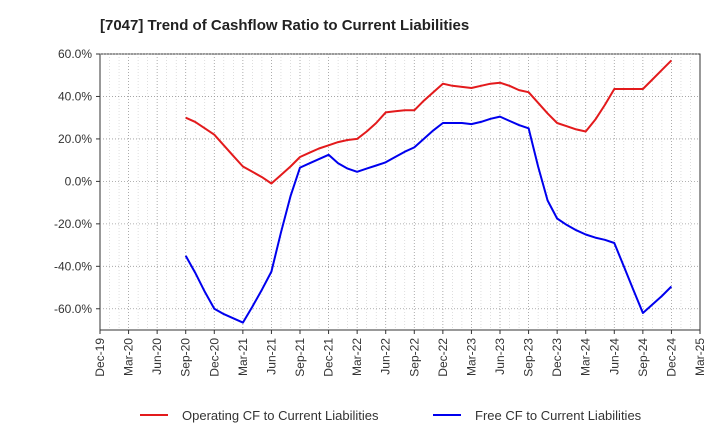 The image size is (720, 440). Describe the element at coordinates (557, 357) in the screenshot. I see `x-tick-label: Dec-23` at that location.